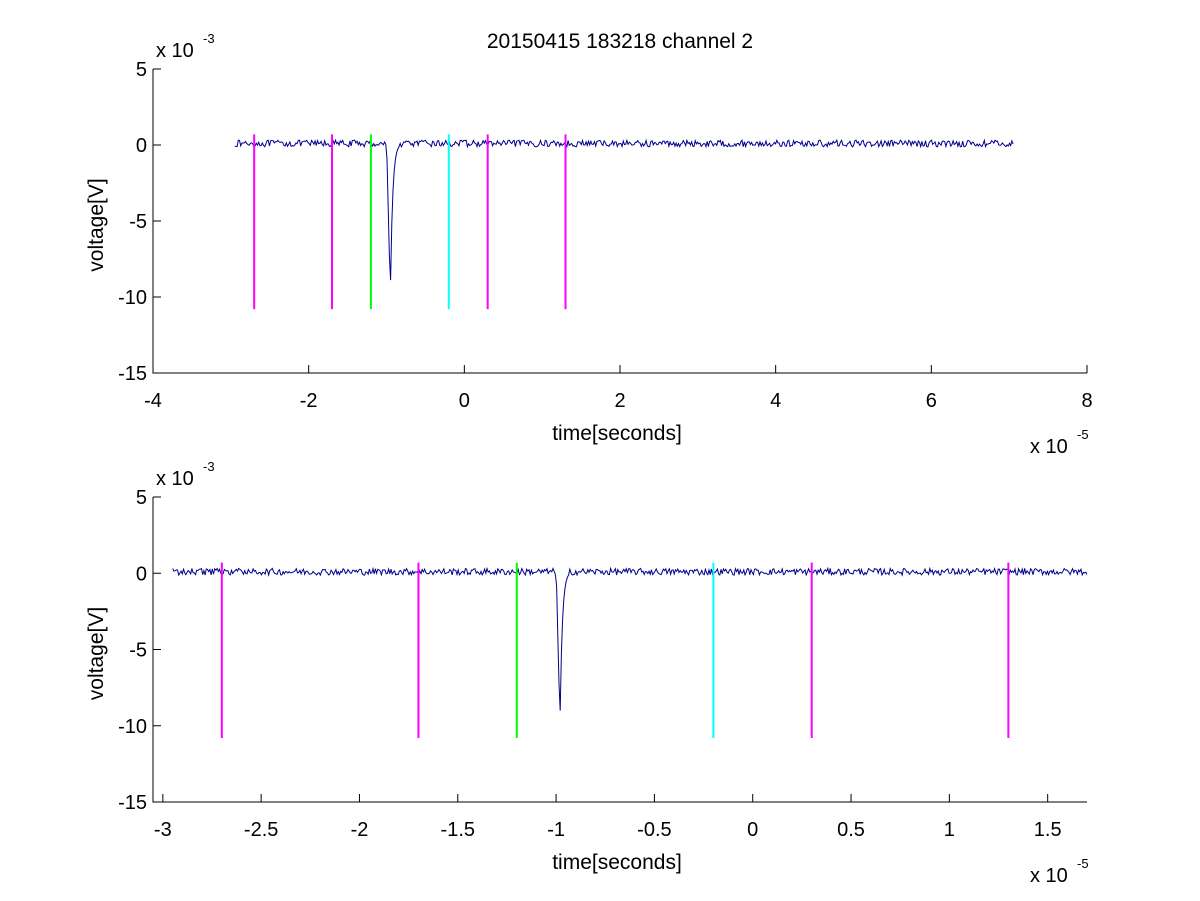 This screenshot has width=1200, height=901. Describe the element at coordinates (775, 401) in the screenshot. I see `x-tick-label: 4` at that location.